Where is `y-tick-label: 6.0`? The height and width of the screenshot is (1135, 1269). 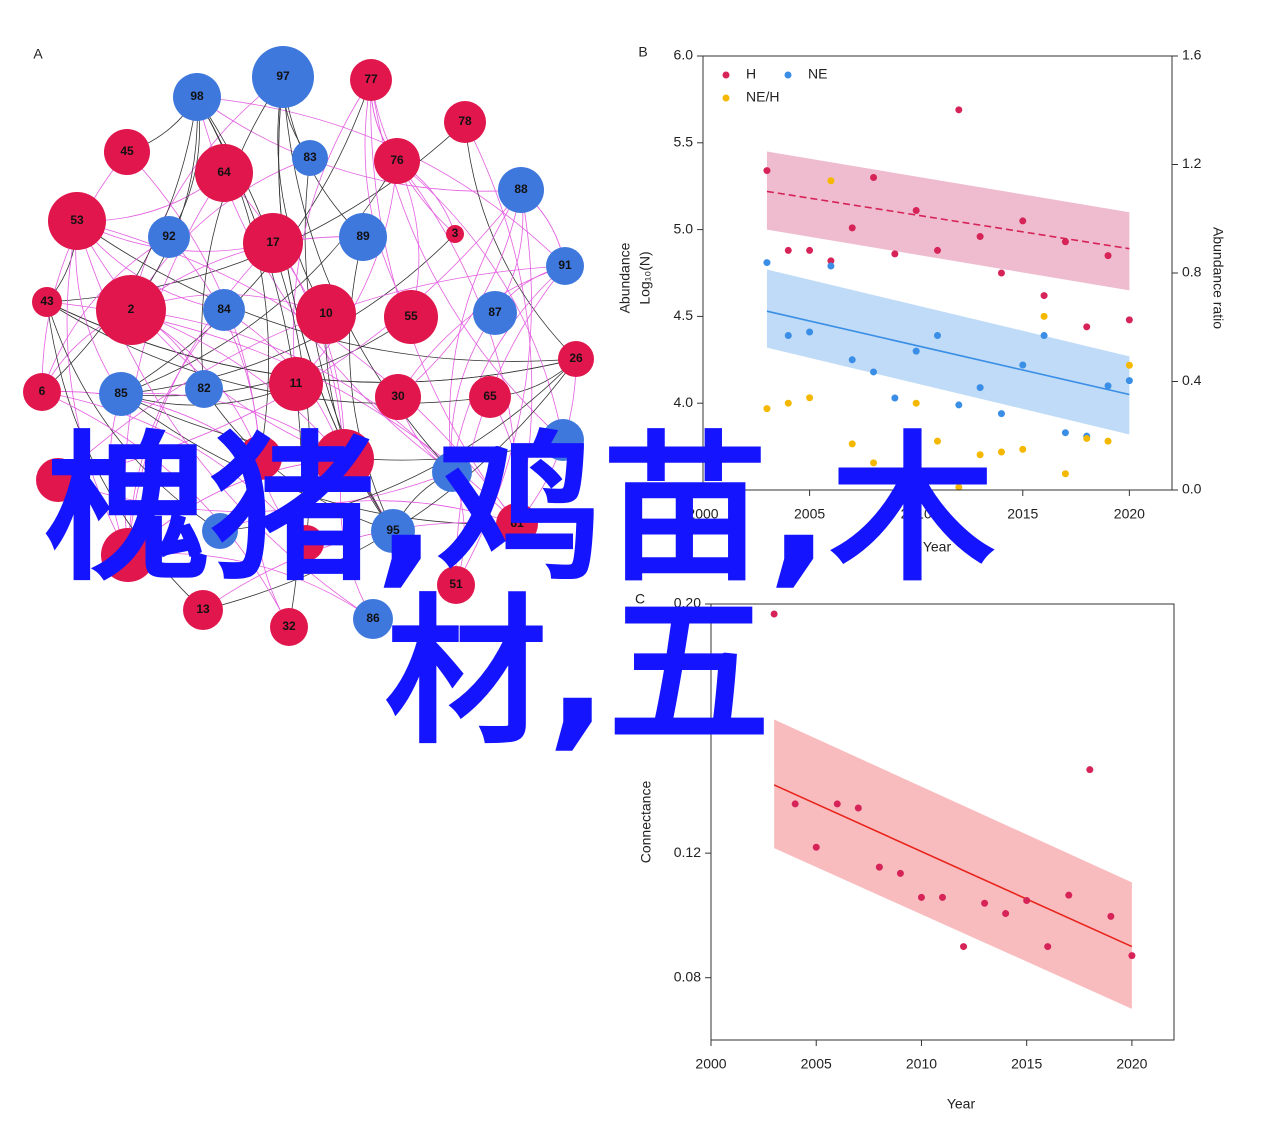 y-tick-label: 6.0 is located at coordinates (684, 55).